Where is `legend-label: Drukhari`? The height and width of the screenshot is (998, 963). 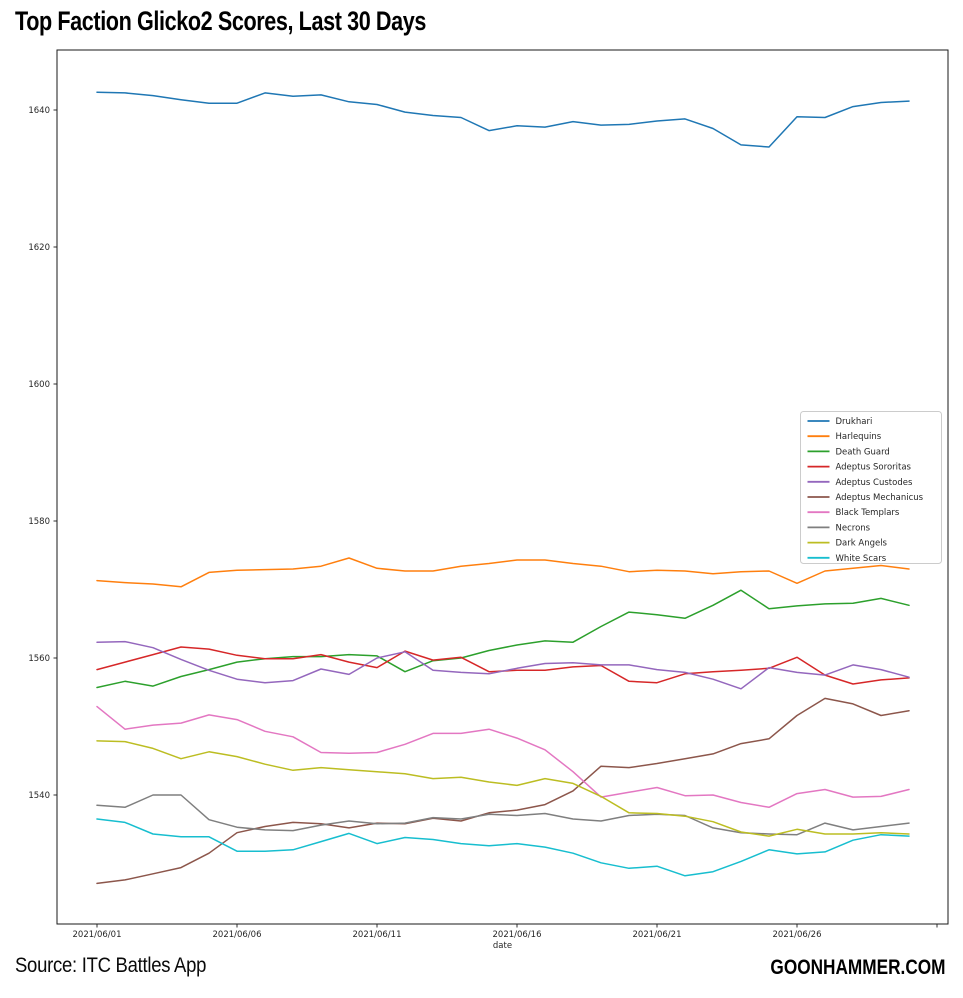
legend-label: Drukhari is located at coordinates (854, 422).